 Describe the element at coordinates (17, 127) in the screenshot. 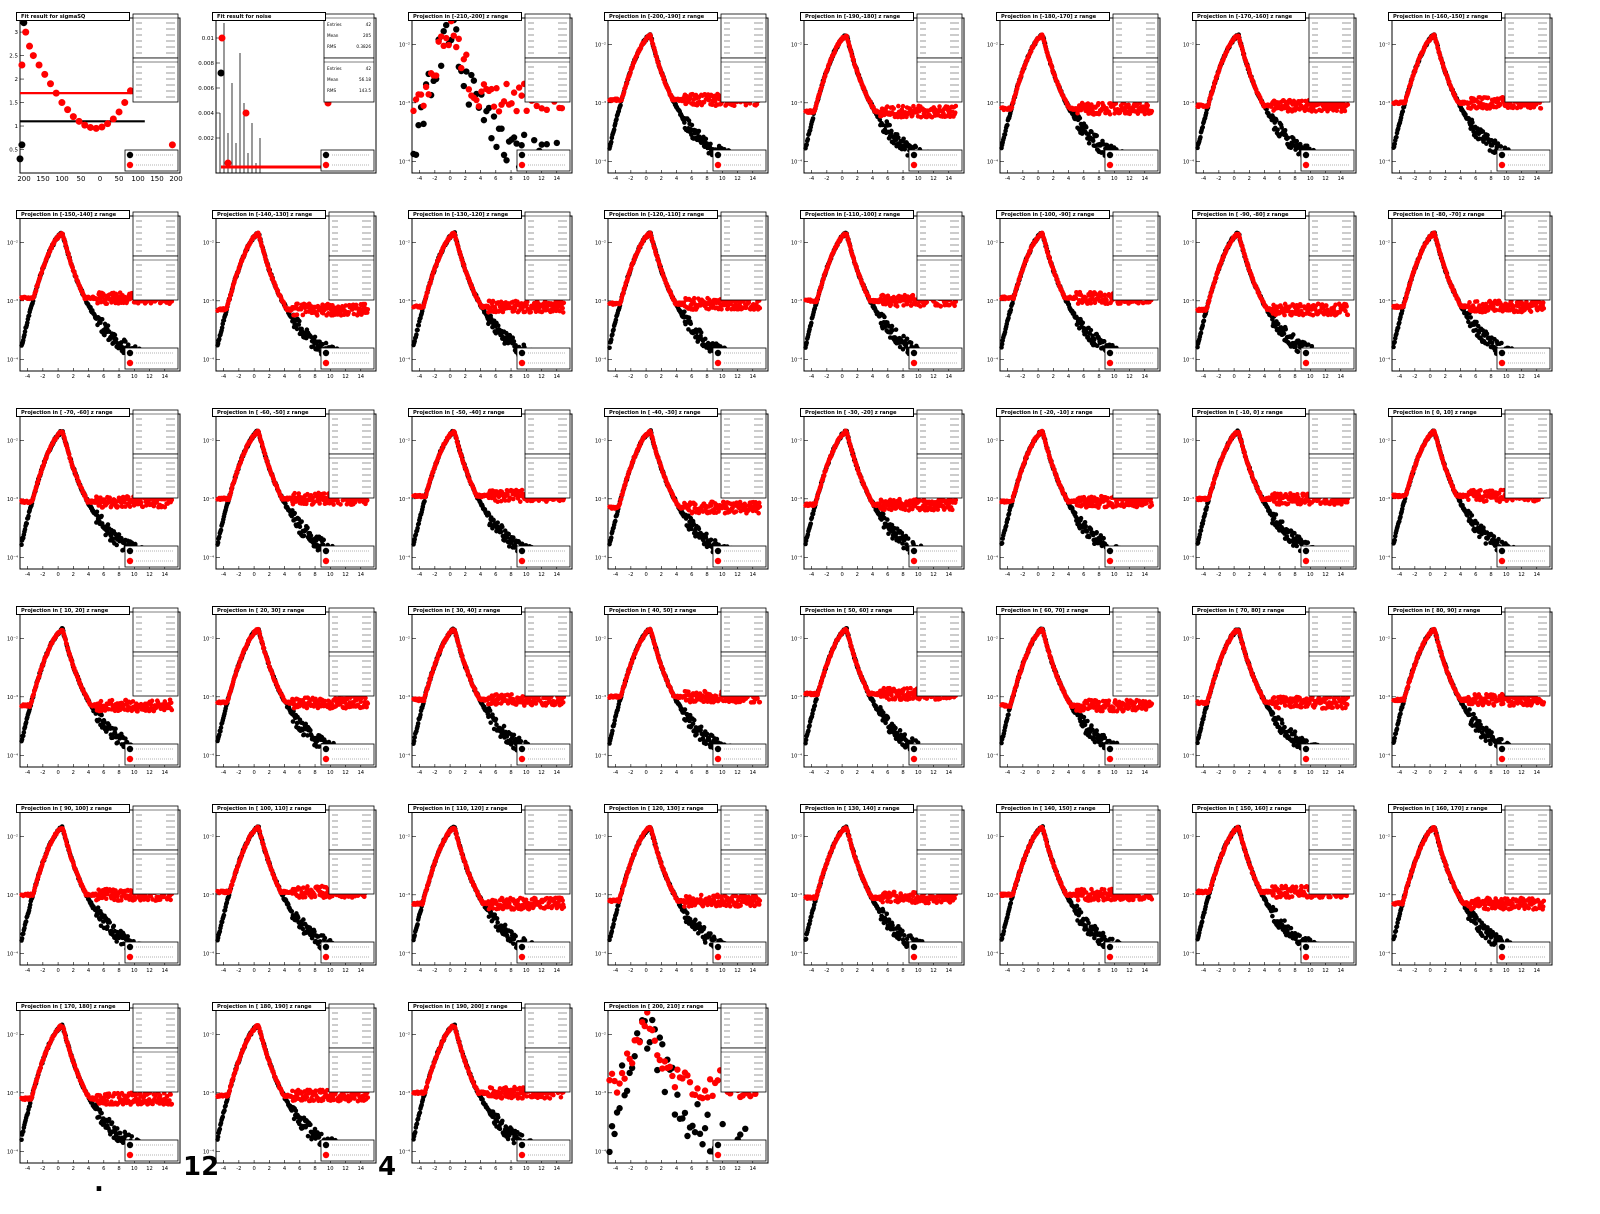

I see `y-tick-label: 1` at that location.